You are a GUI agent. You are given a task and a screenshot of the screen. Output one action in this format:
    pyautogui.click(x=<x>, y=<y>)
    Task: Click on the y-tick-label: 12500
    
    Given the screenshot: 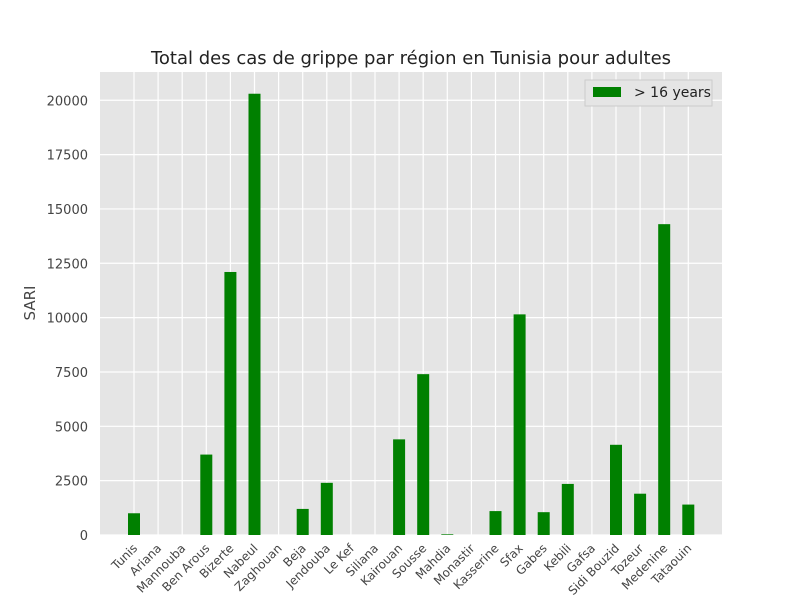 What is the action you would take?
    pyautogui.click(x=67, y=264)
    